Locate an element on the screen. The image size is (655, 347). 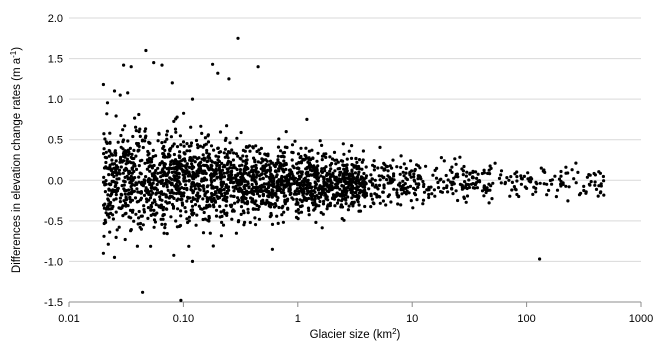
axes is located at coordinates (355, 304).